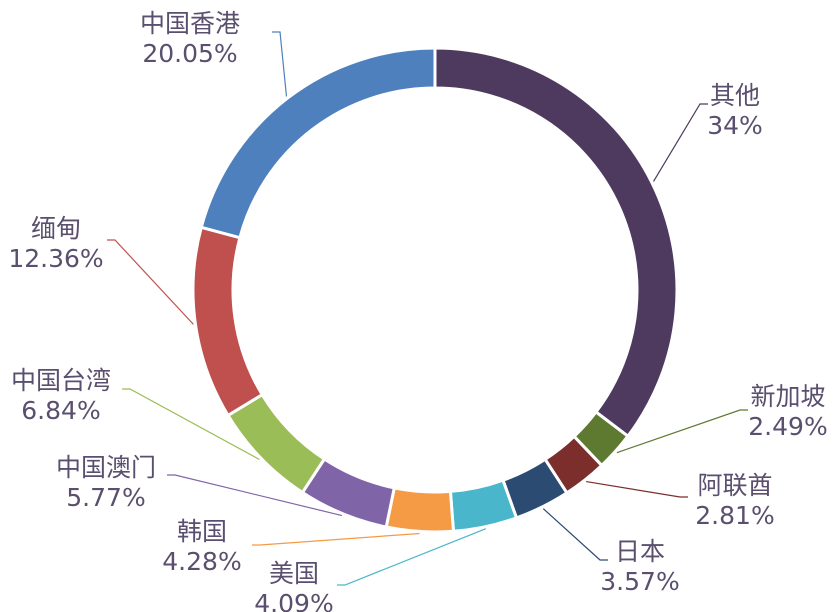  I want to click on category-label: 缅甸, so click(56, 228).